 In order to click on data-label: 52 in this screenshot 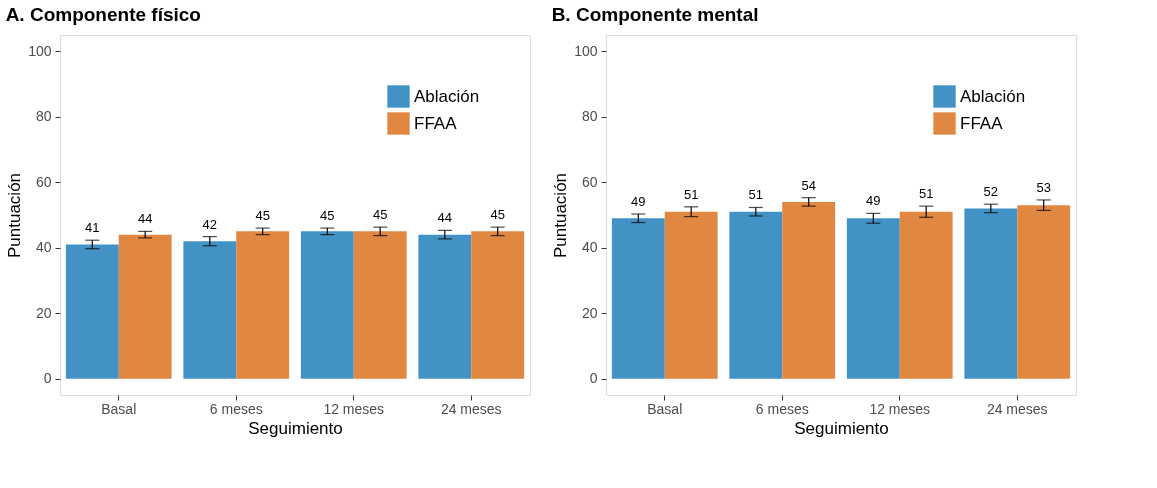, I will do `click(991, 192)`.